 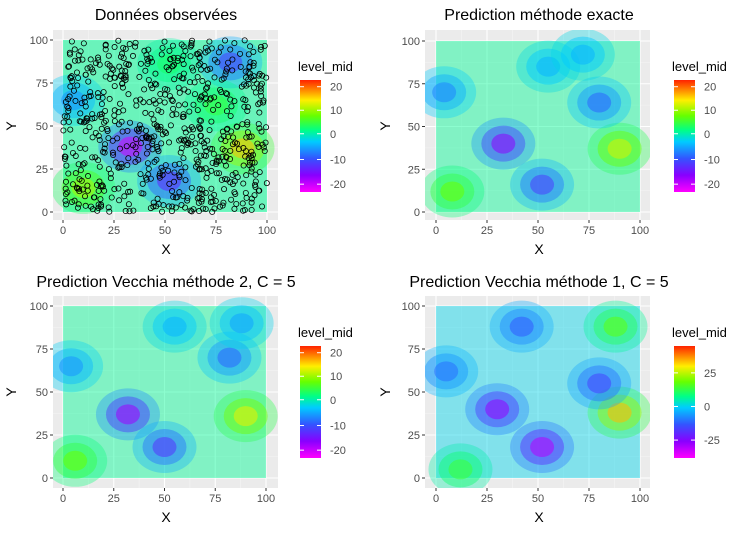 What do you see at coordinates (45, 479) in the screenshot?
I see `y-tick-label: 0` at bounding box center [45, 479].